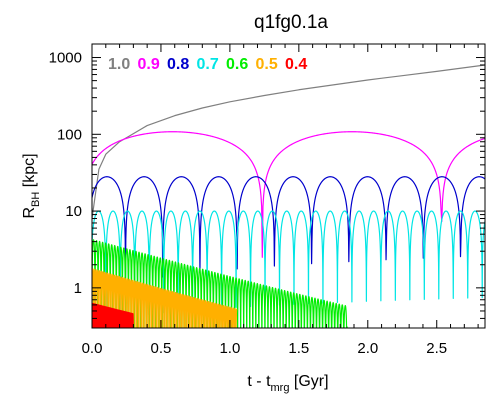 The image size is (500, 400). I want to click on legend-entry: 0.7, so click(208, 64).